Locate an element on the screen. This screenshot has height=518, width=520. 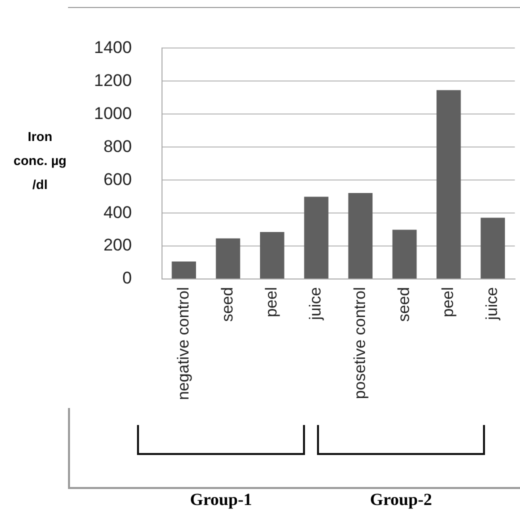
y-tick-label: 800 is located at coordinates (117, 146).